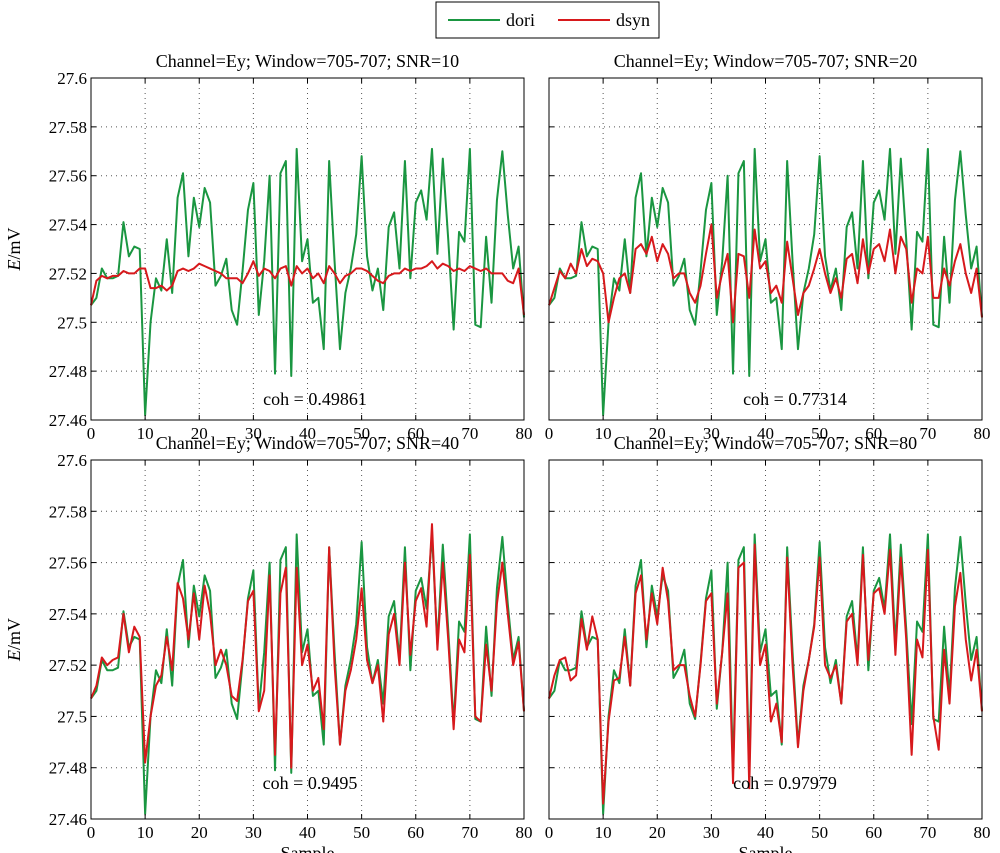 The width and height of the screenshot is (1000, 853). Describe the element at coordinates (765, 61) in the screenshot. I see `chart-title: Channel=Ey; Window=705-707; SNR=20` at that location.